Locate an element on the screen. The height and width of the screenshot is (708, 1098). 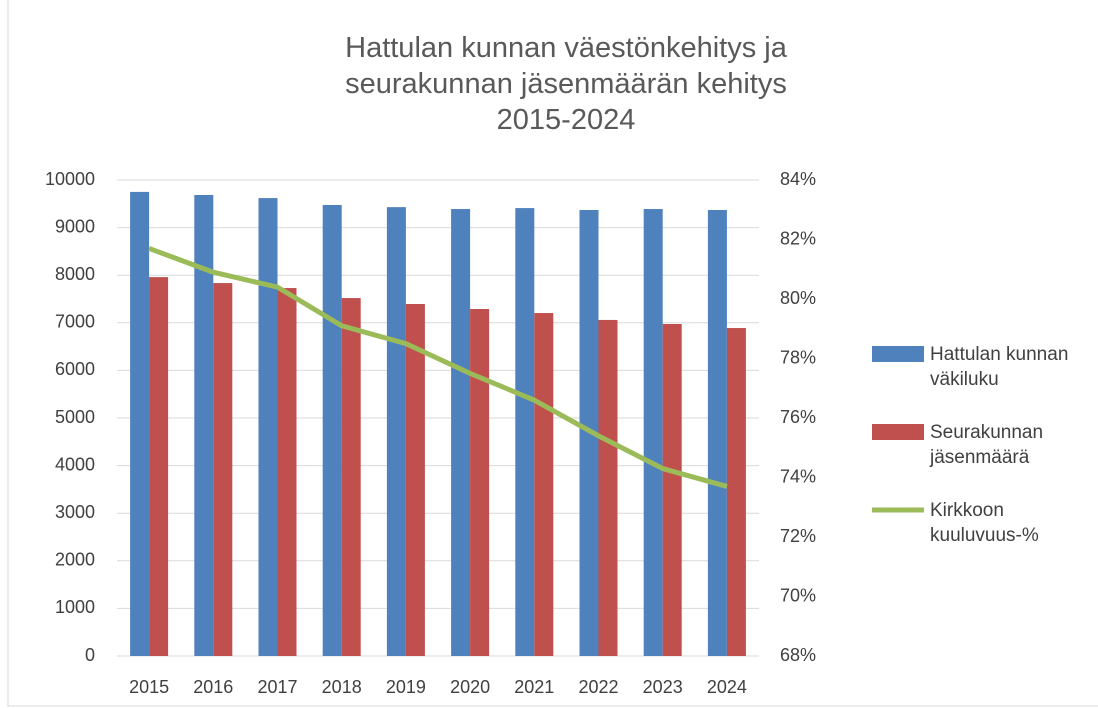
y-tick-label: 10000 is located at coordinates (70, 179).